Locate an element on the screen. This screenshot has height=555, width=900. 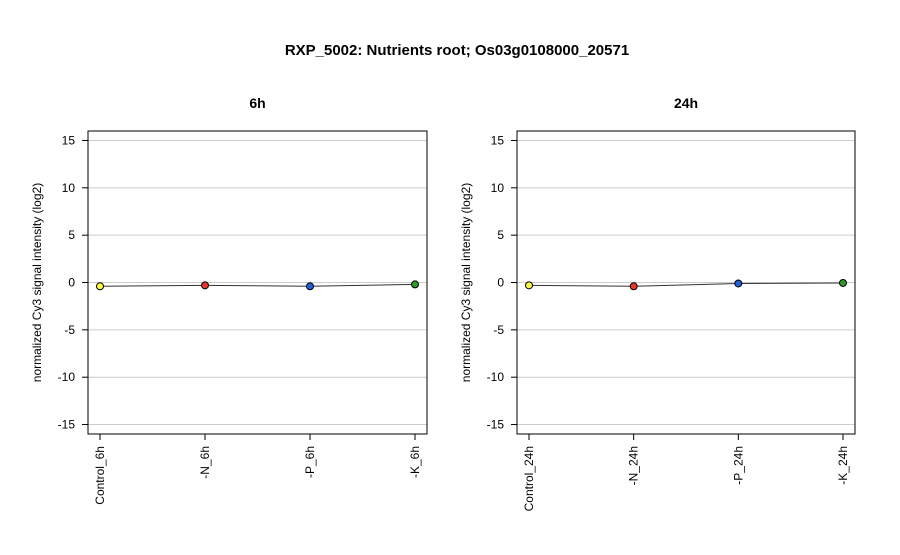
x-tick-label: -P_24h is located at coordinates (738, 465).